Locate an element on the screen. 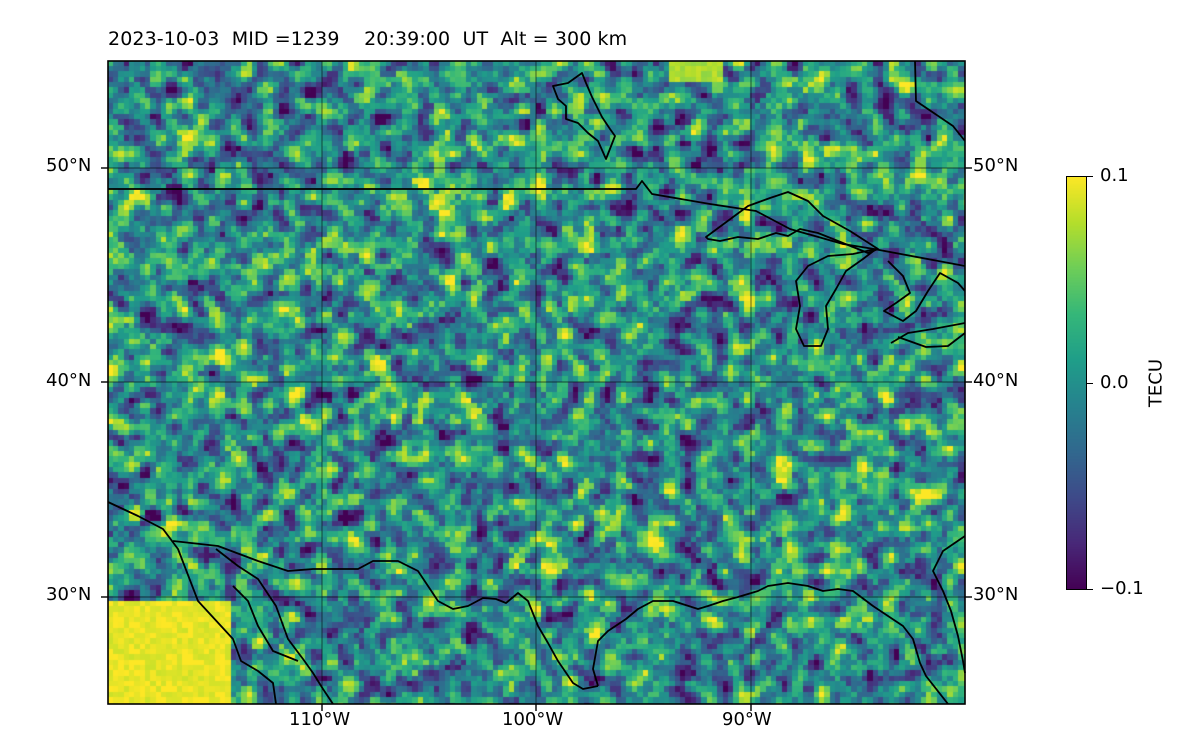 The height and width of the screenshot is (750, 1200). lake-erie is located at coordinates (928, 335).